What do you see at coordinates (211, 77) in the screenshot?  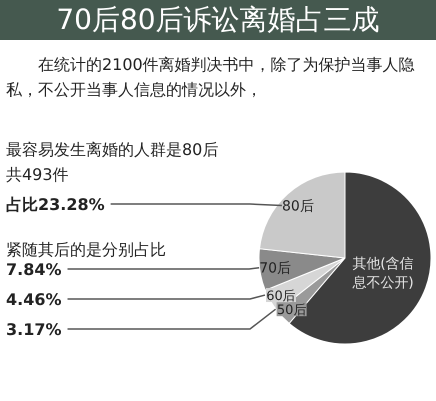 I see `chart-subtitle: 在统计的2100件离婚判决书中，除了为保护当事人隐私，不公开当事人信息的情况以外，` at bounding box center [211, 77].